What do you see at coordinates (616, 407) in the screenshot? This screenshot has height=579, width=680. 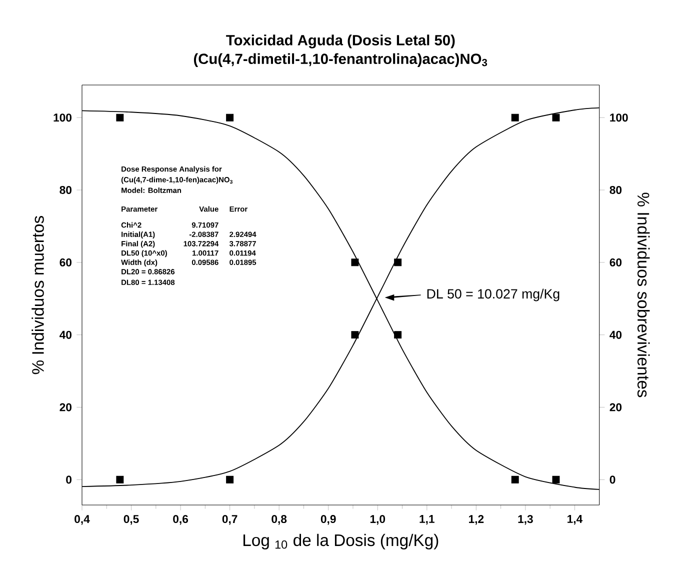 I see `y2-tick-label: 20` at bounding box center [616, 407].